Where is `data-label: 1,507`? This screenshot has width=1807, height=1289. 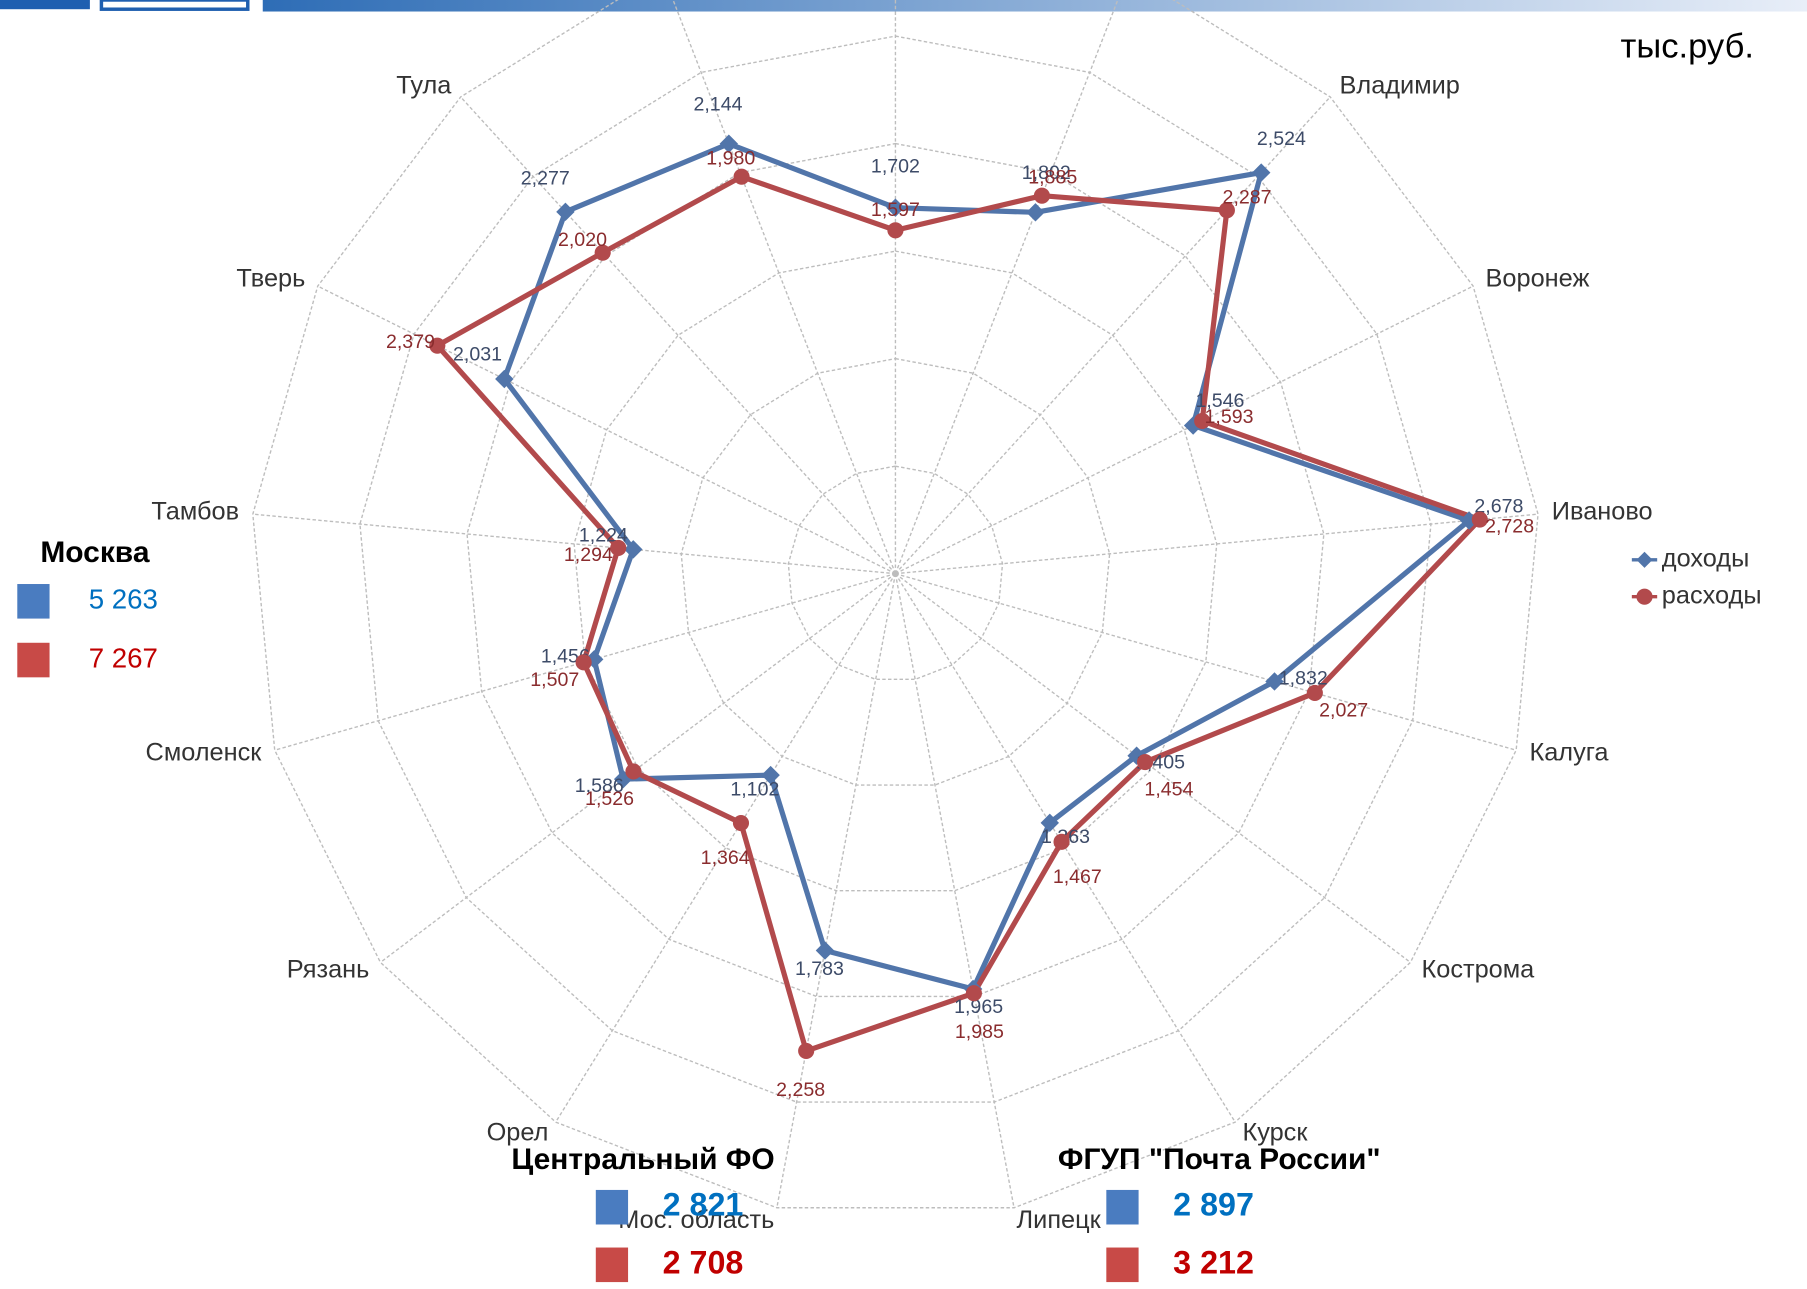
data-label: 1,507 is located at coordinates (554, 680).